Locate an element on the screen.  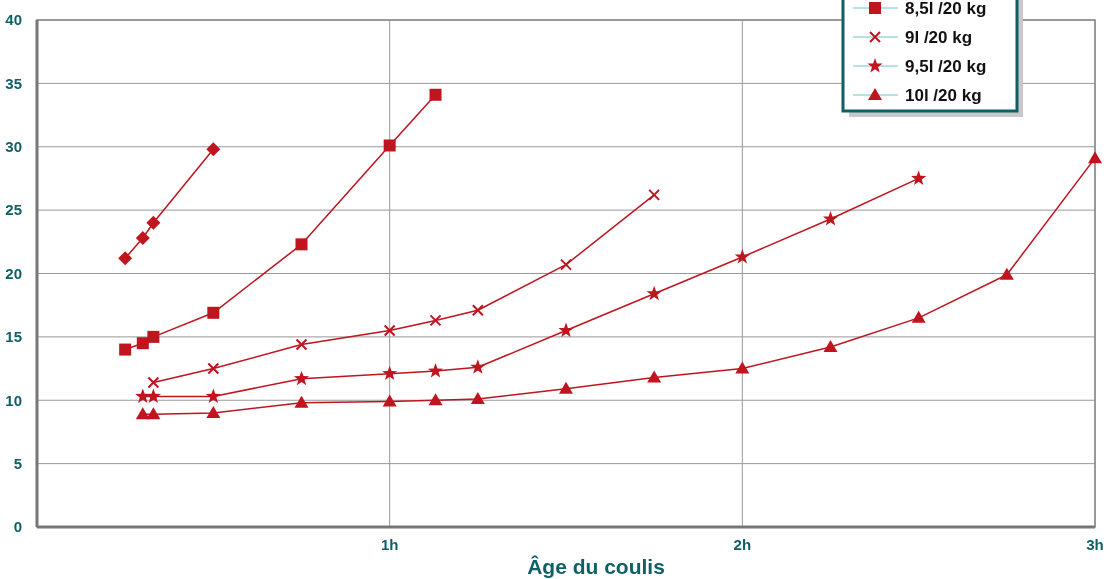
legend-label: 10l /20 kg is located at coordinates (943, 95).